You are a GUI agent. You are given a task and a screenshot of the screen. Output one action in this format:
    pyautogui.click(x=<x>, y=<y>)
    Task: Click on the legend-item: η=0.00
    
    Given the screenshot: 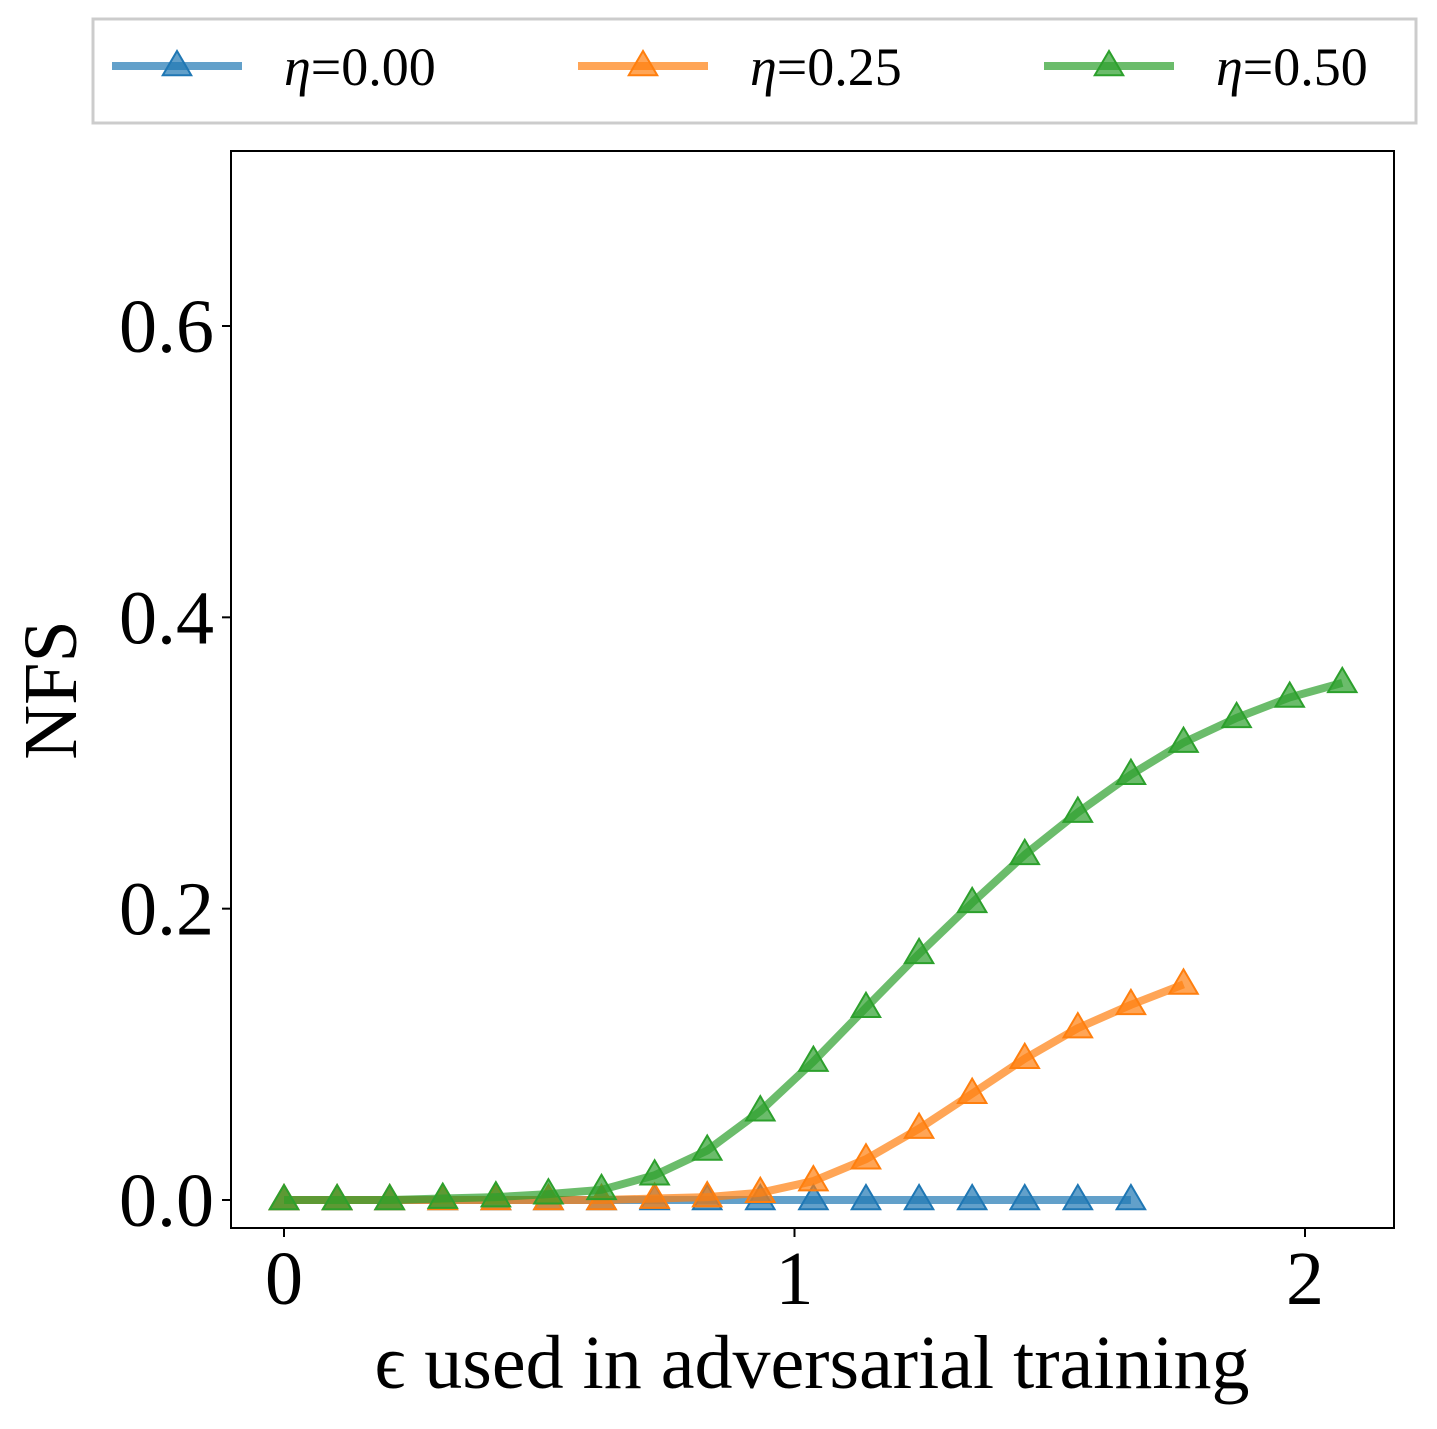 What is the action you would take?
    pyautogui.click(x=274, y=67)
    